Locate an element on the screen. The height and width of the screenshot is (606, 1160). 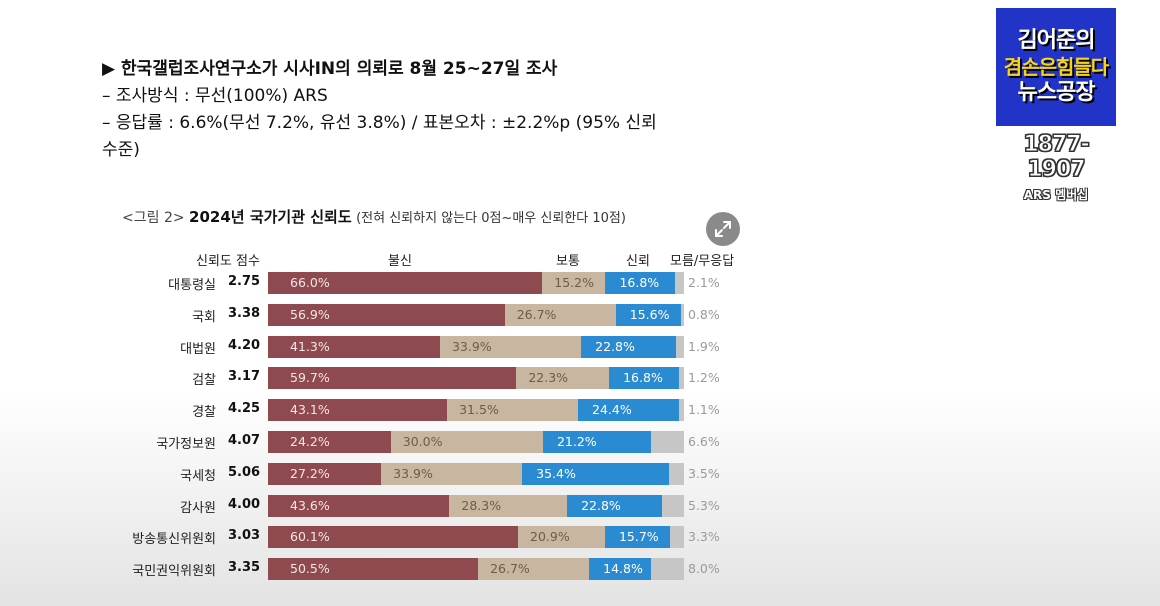
distrust-segment: 41.3% is located at coordinates (354, 346).